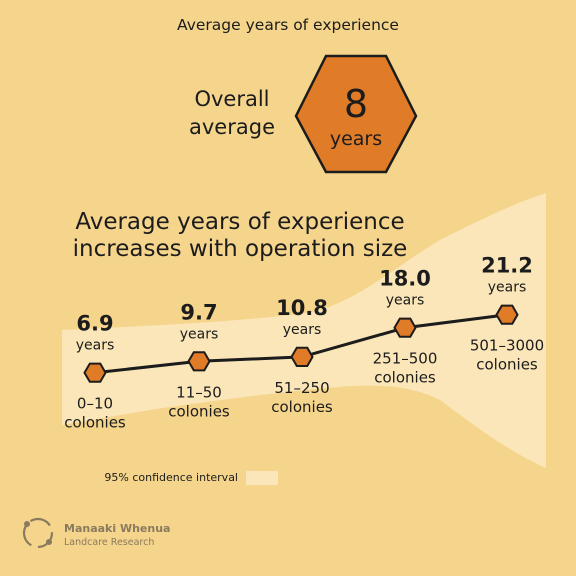 This screenshot has height=576, width=576. What do you see at coordinates (302, 308) in the screenshot?
I see `data-label: 10.8` at bounding box center [302, 308].